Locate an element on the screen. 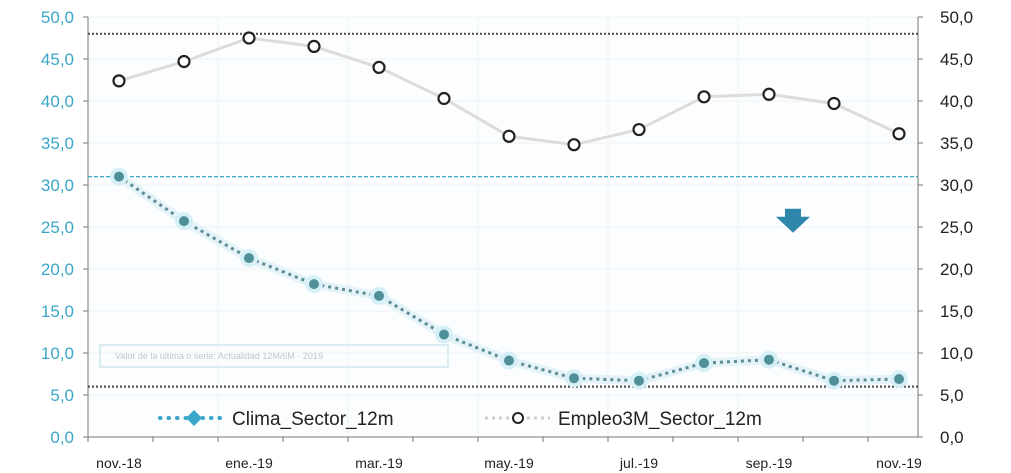 Image resolution: width=1011 pixels, height=473 pixels. legend-empleo-marker is located at coordinates (518, 418).